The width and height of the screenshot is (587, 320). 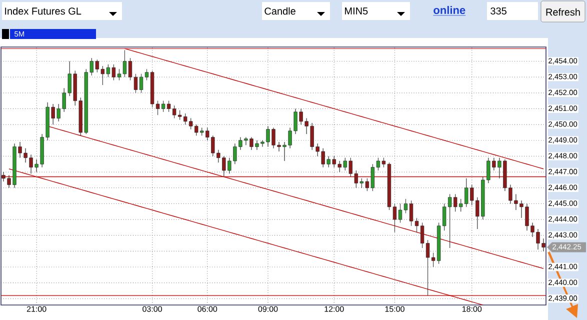 What do you see at coordinates (563, 12) in the screenshot?
I see `text: Refresh` at bounding box center [563, 12].